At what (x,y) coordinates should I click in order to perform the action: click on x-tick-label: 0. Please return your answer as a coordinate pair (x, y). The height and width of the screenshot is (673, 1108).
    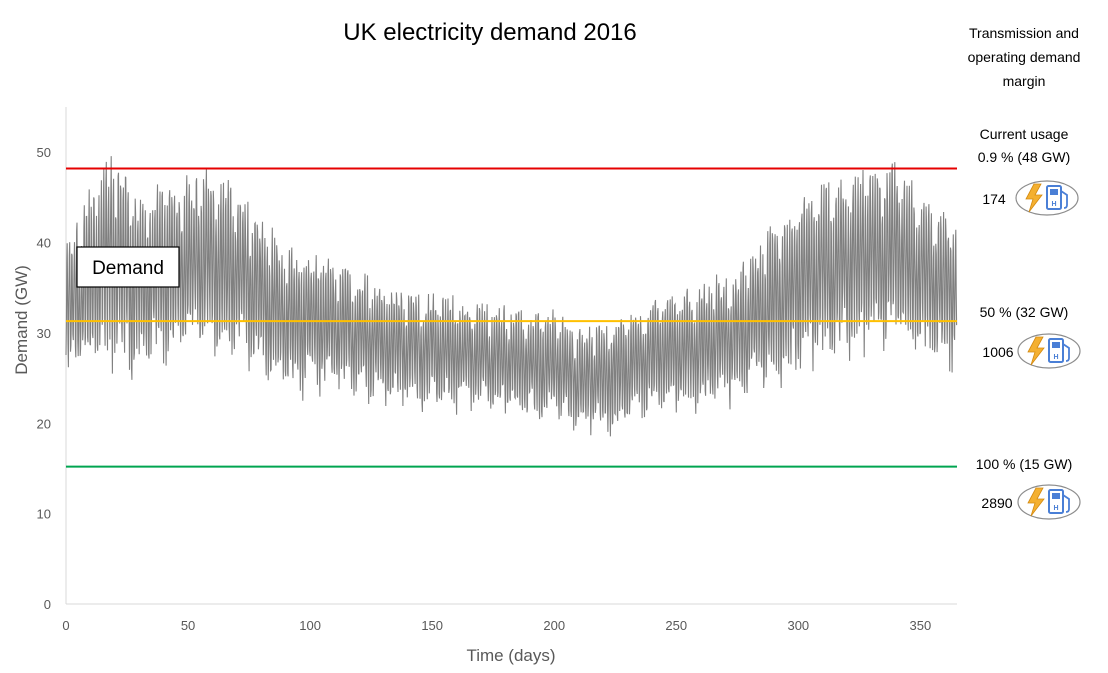
    Looking at the image, I should click on (65, 625).